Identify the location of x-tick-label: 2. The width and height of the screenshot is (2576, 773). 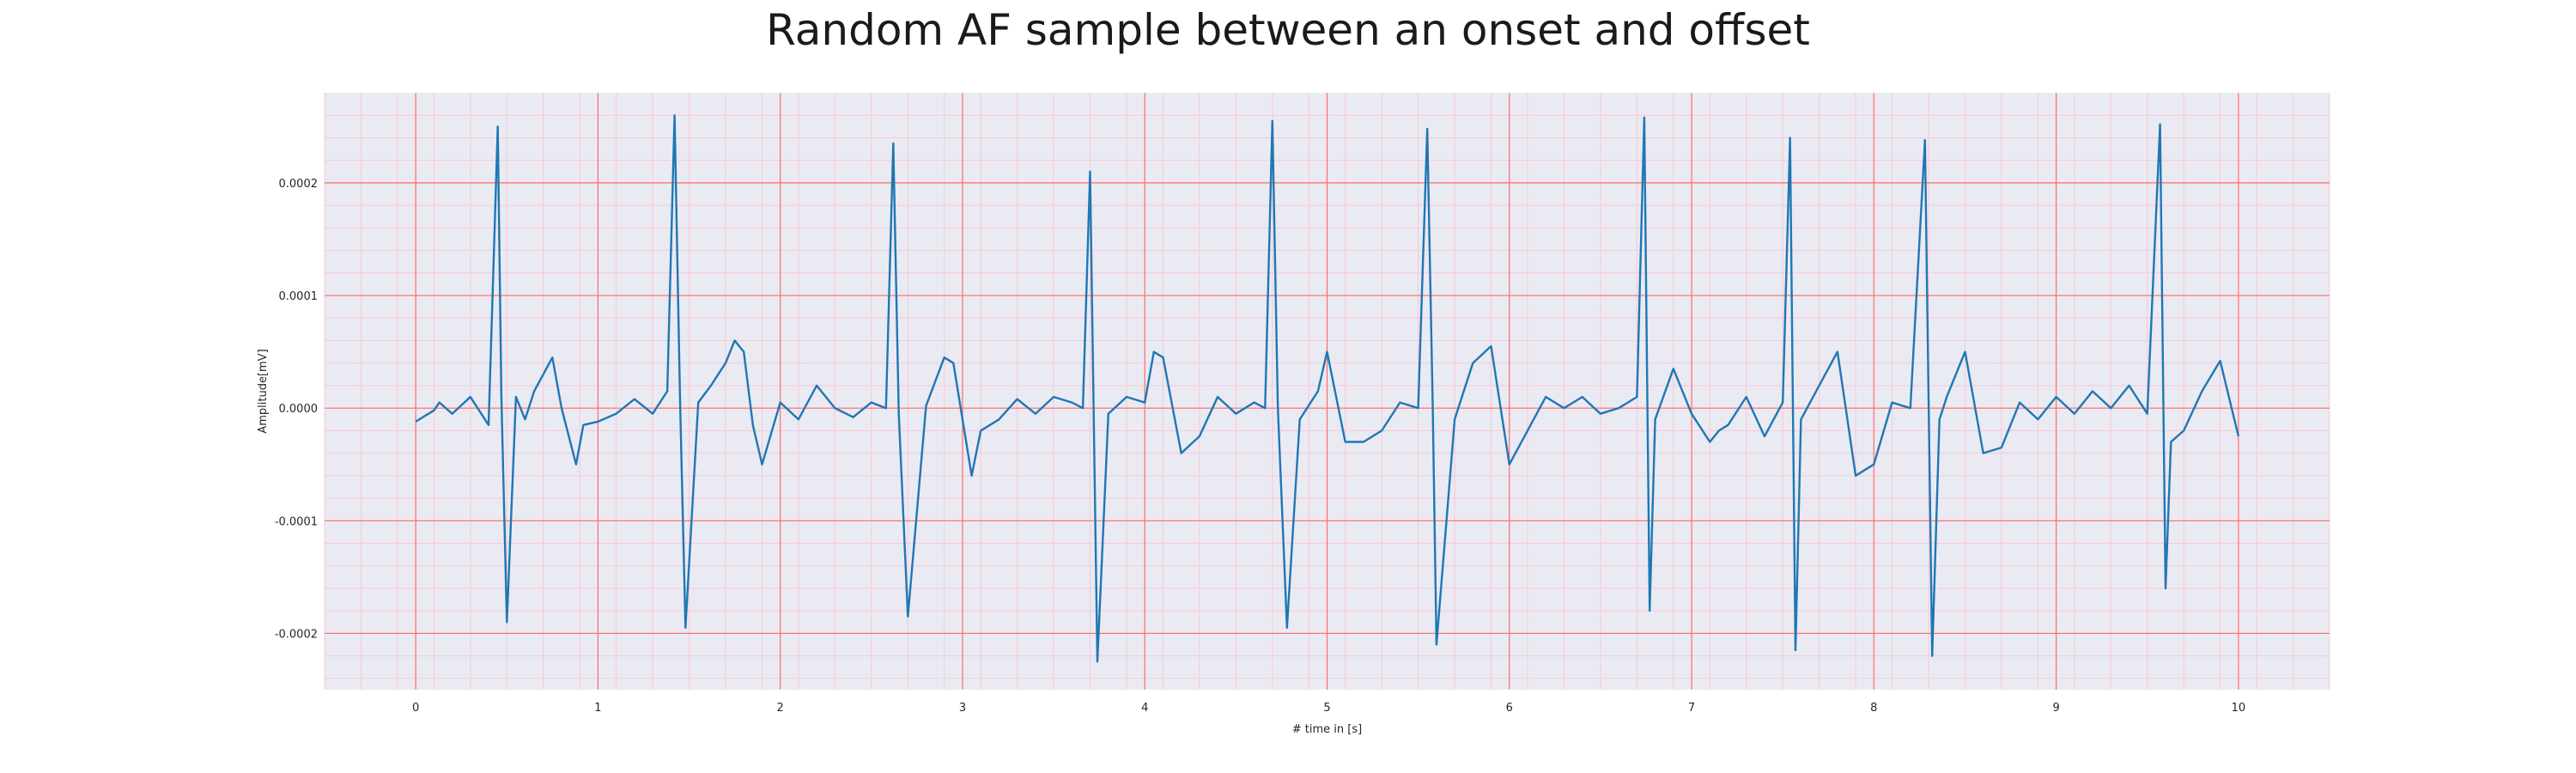
(781, 708).